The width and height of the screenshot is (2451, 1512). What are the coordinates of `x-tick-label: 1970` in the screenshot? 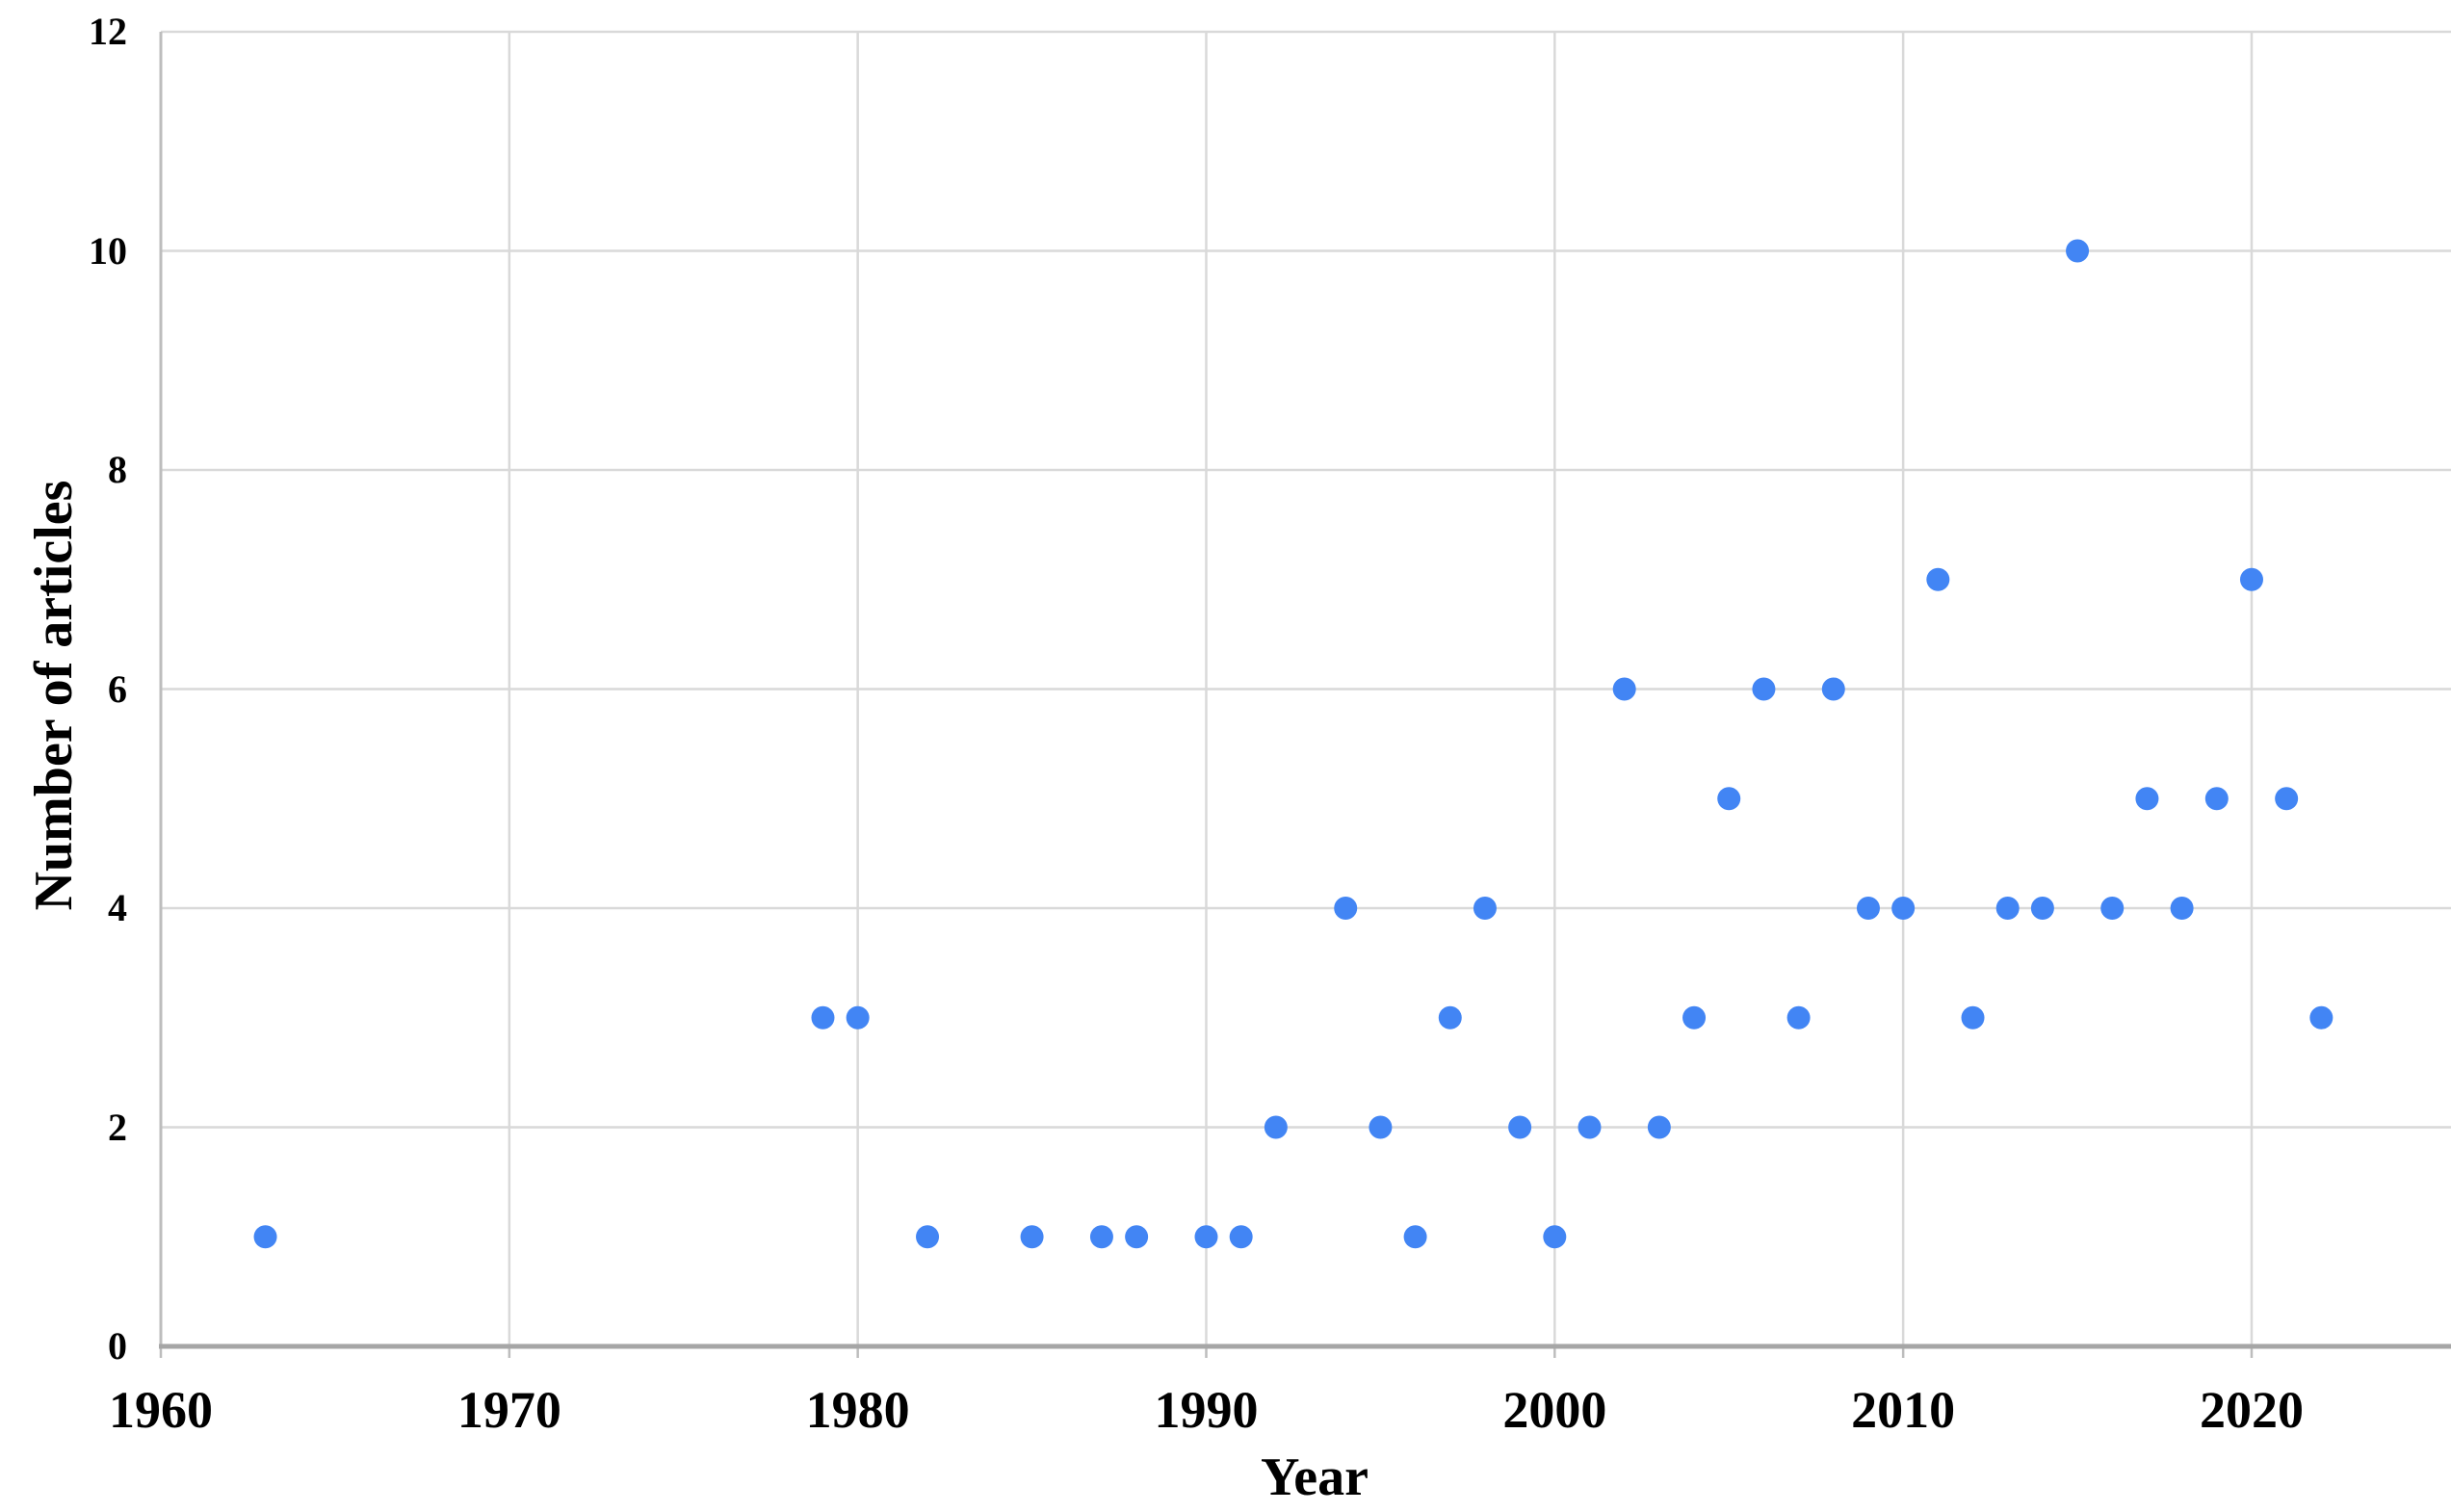 It's located at (509, 1410).